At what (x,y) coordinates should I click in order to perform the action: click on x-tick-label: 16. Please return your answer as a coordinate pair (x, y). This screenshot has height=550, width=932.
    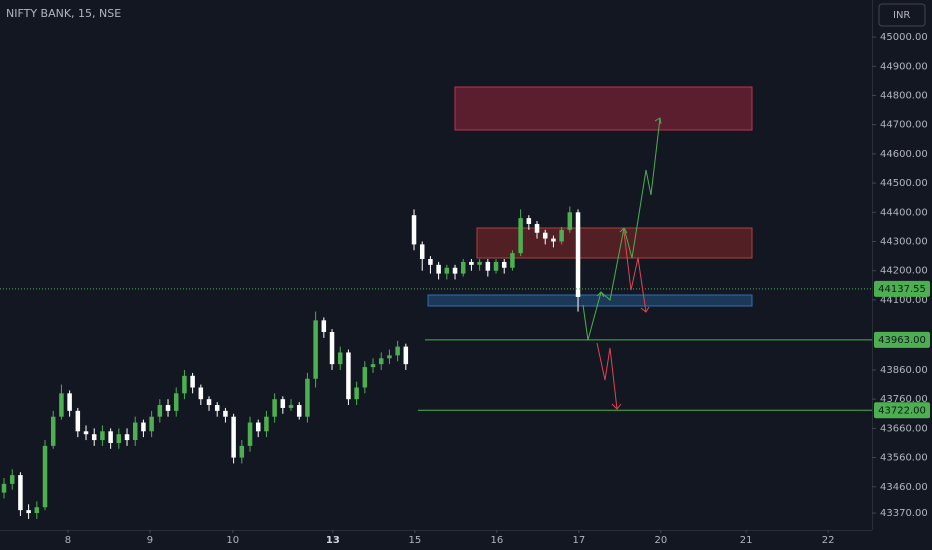
    Looking at the image, I should click on (496, 540).